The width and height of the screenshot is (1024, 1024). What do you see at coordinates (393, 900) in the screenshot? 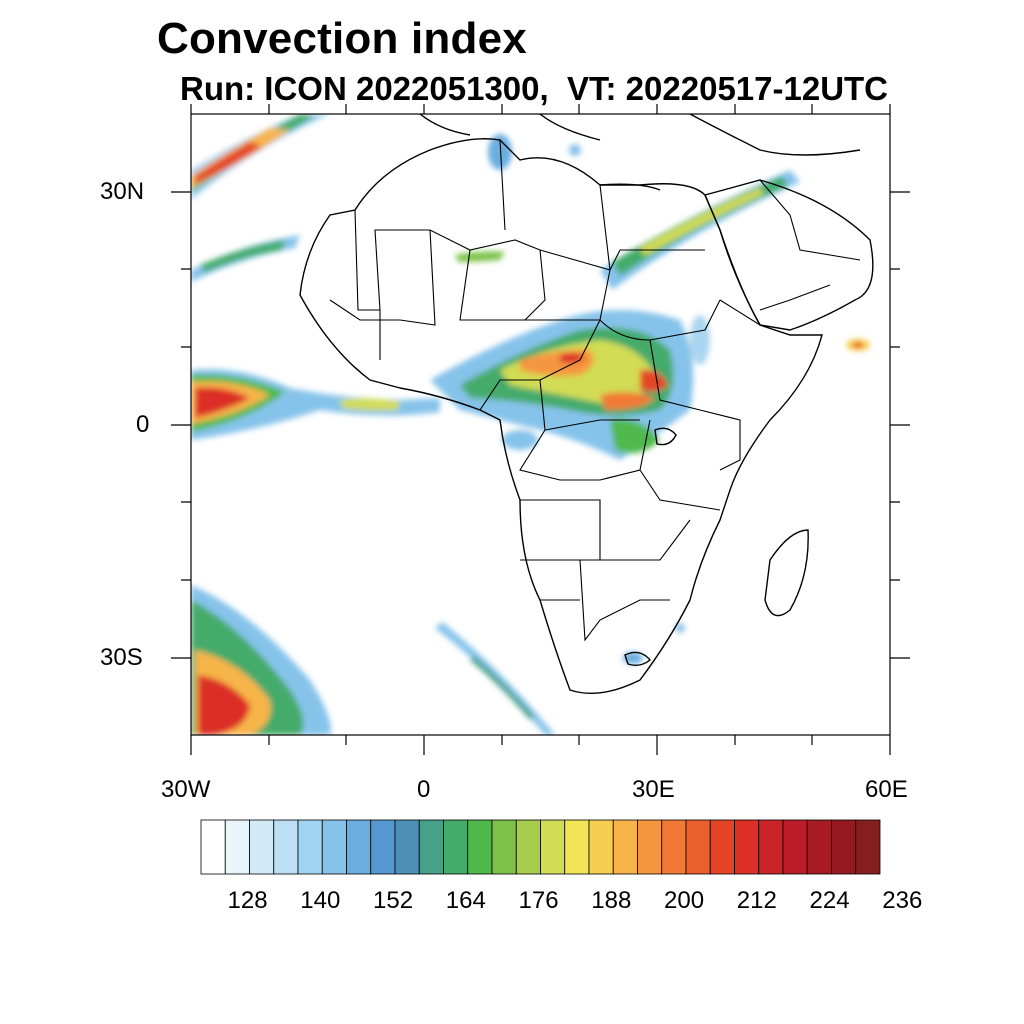
I see `colorbar-label: 152` at bounding box center [393, 900].